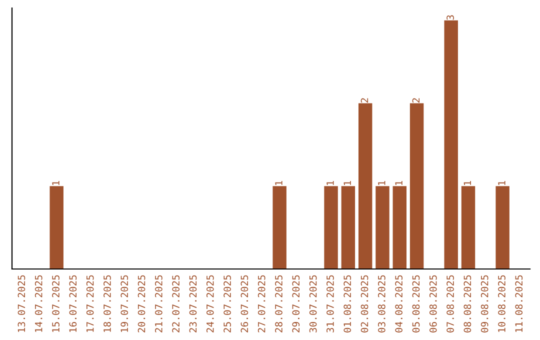 This screenshot has height=340, width=540. Describe the element at coordinates (210, 303) in the screenshot. I see `x-tick-label: 24.07.2025` at that location.